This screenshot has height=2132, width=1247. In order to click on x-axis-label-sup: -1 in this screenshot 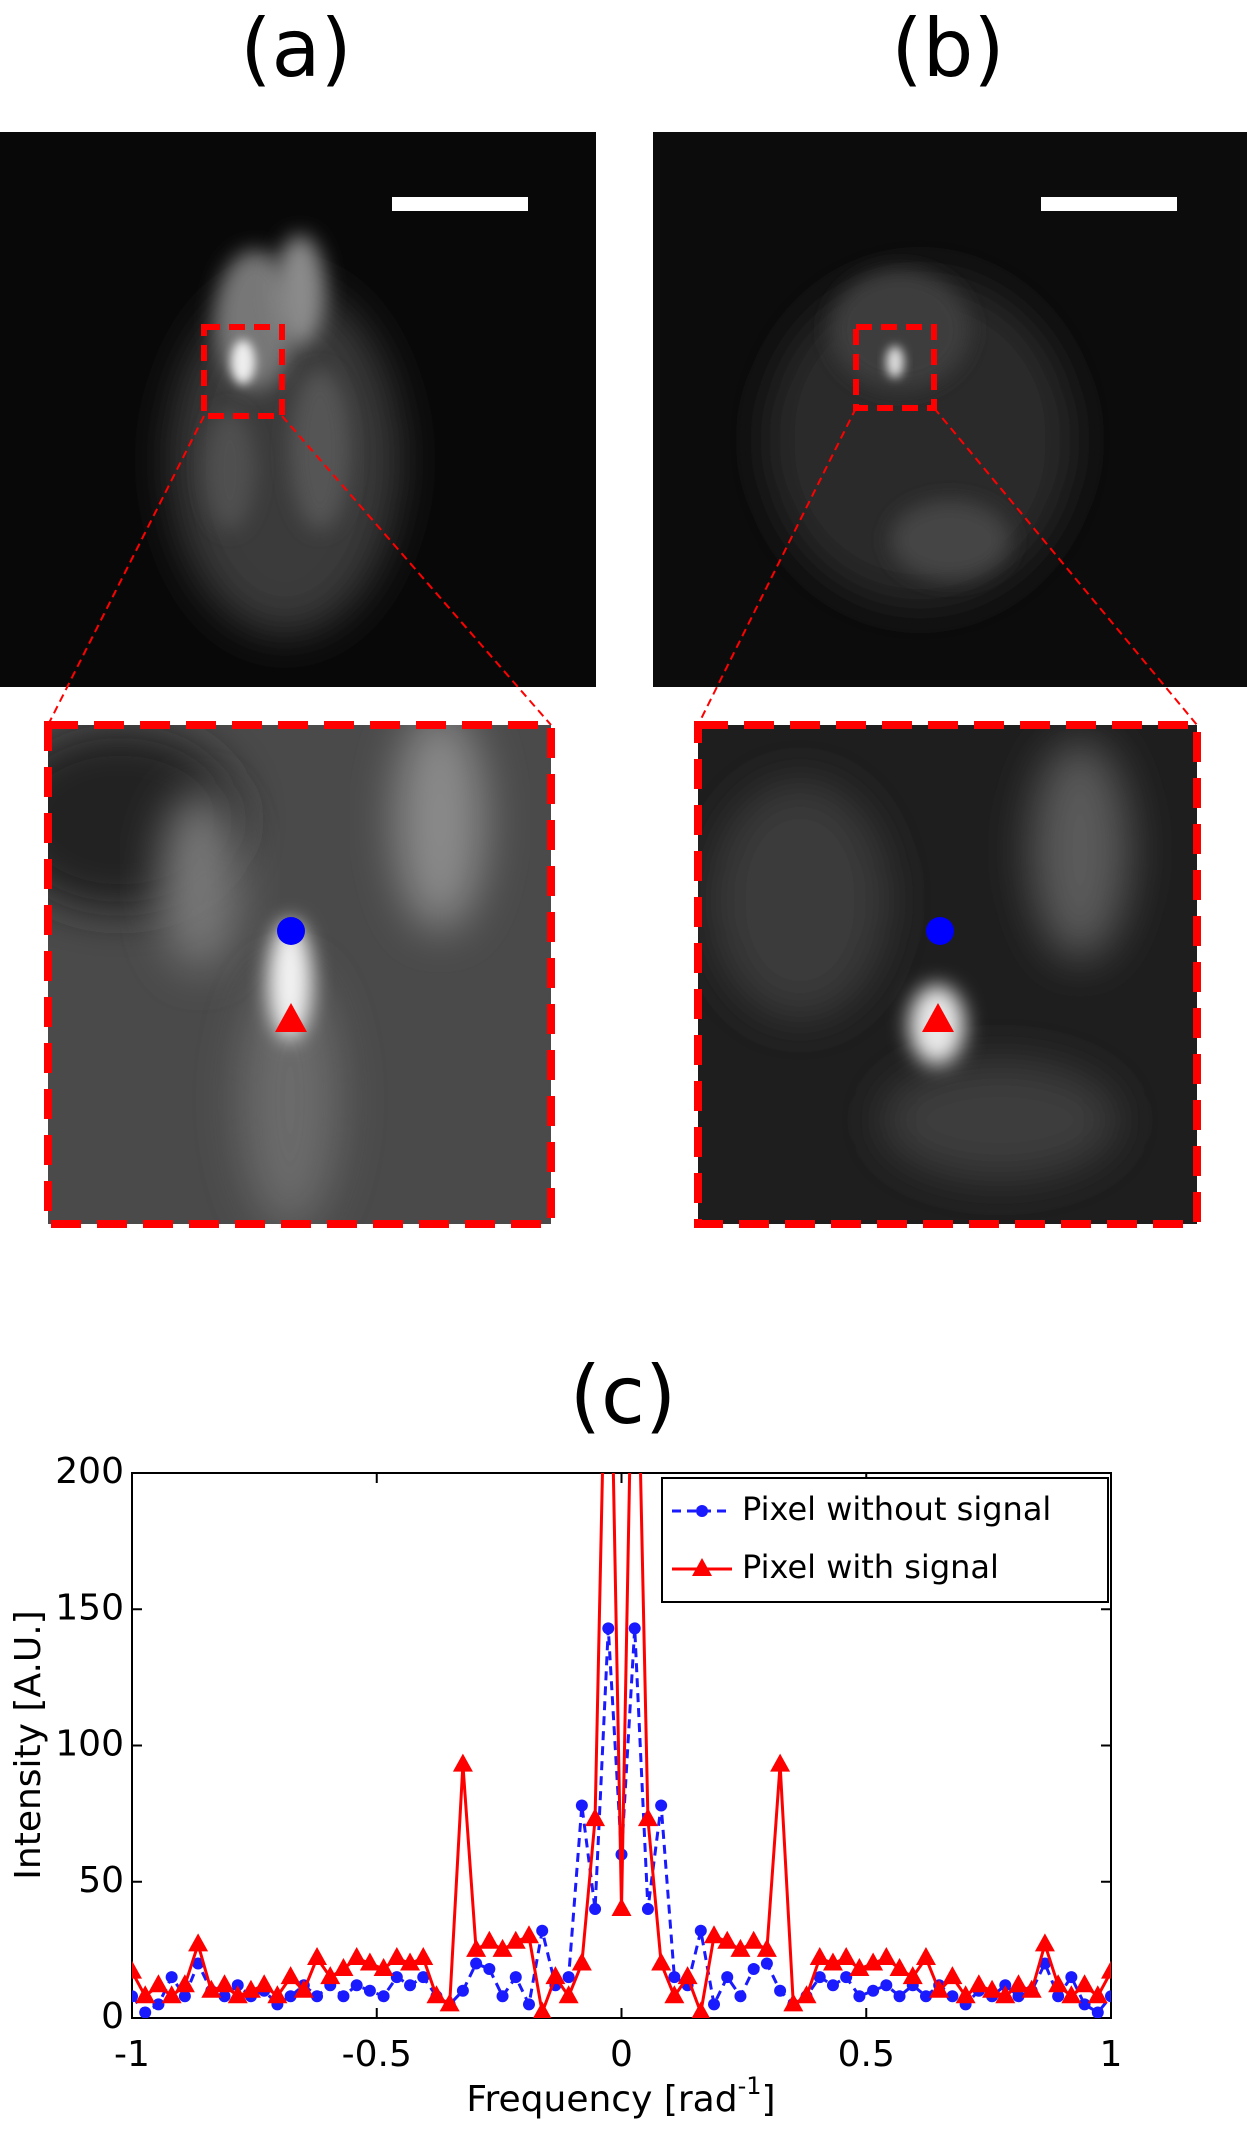, I will do `click(750, 2086)`.